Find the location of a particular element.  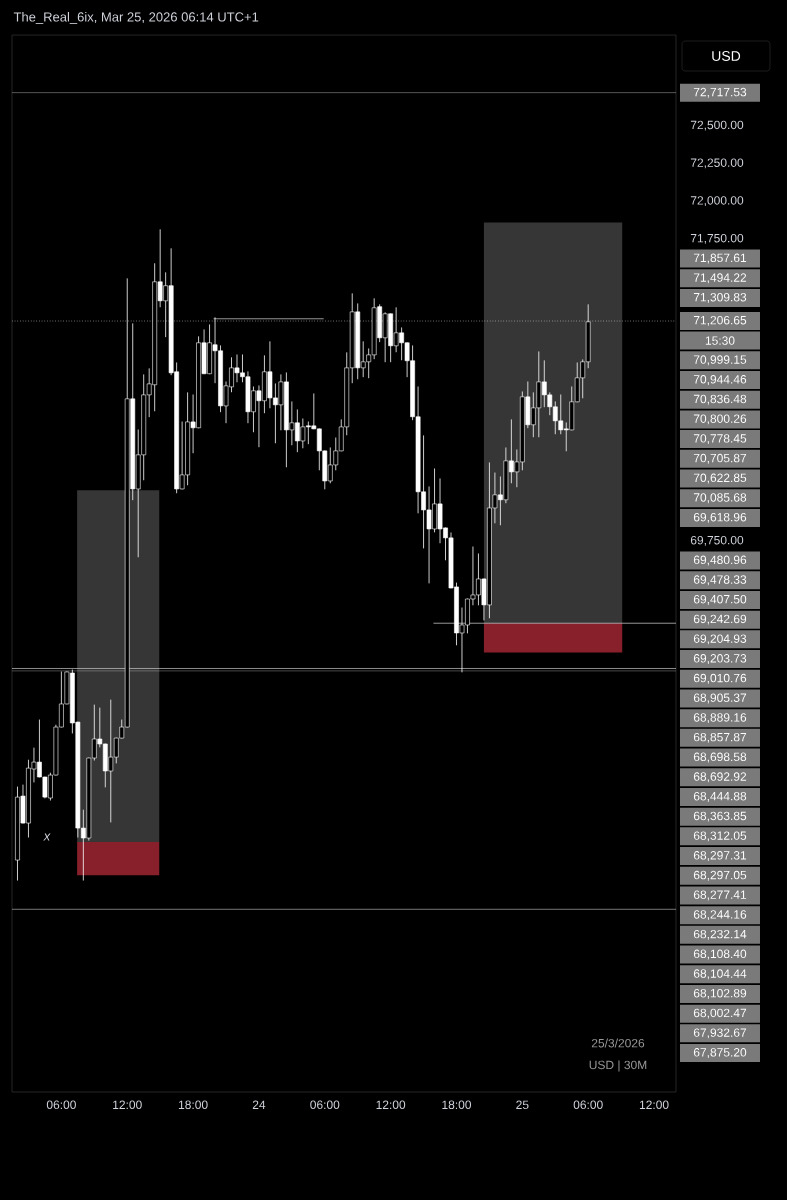

text: 69,242.69 is located at coordinates (720, 619).